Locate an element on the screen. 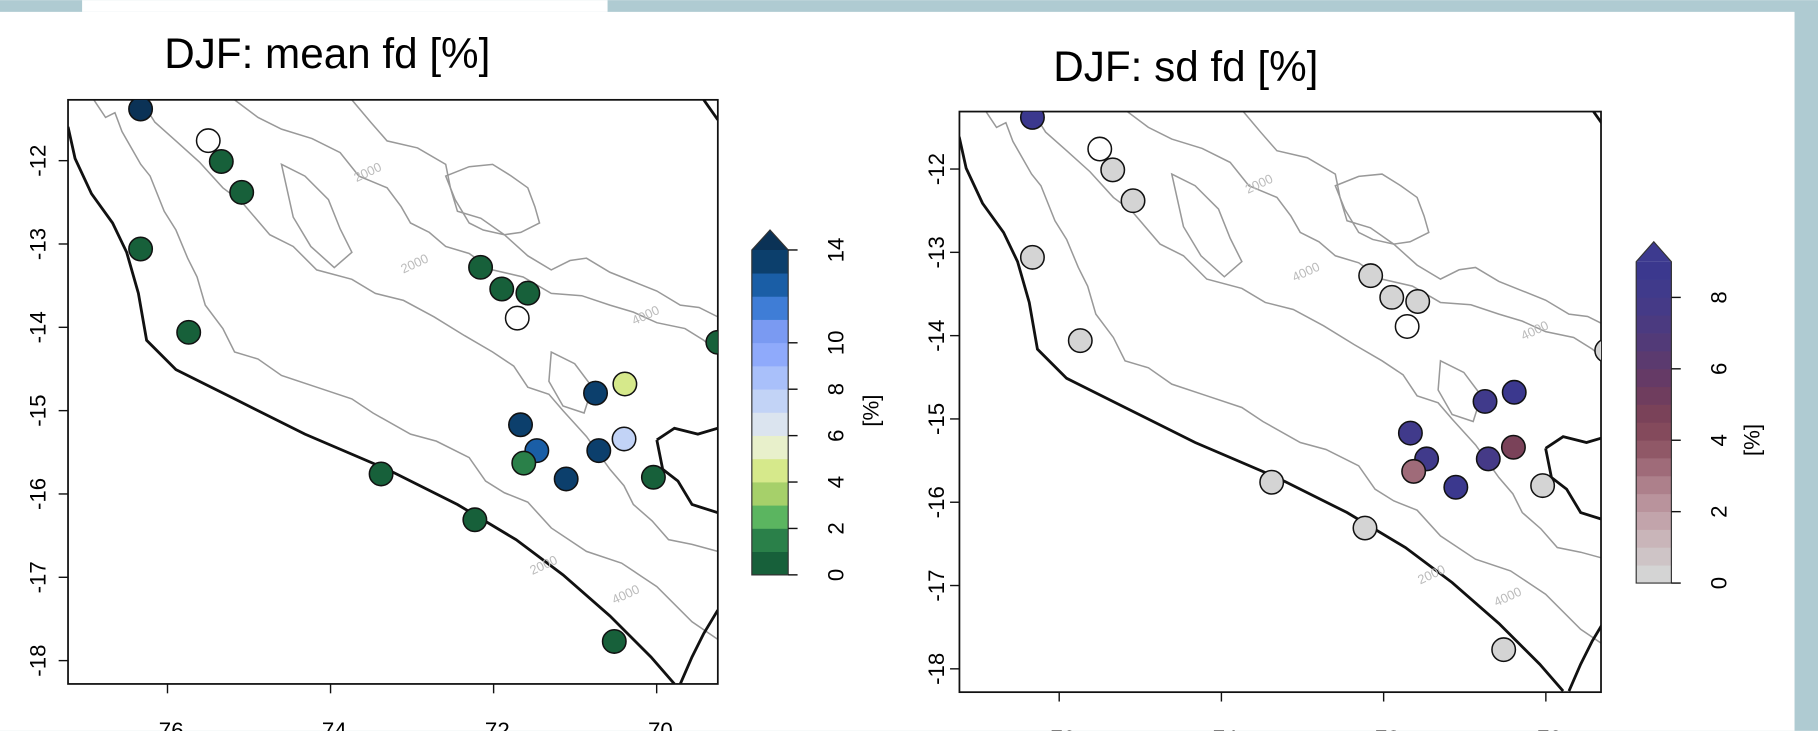 This screenshot has height=736, width=1818. chart-title: DJF: mean fd [%] is located at coordinates (327, 53).